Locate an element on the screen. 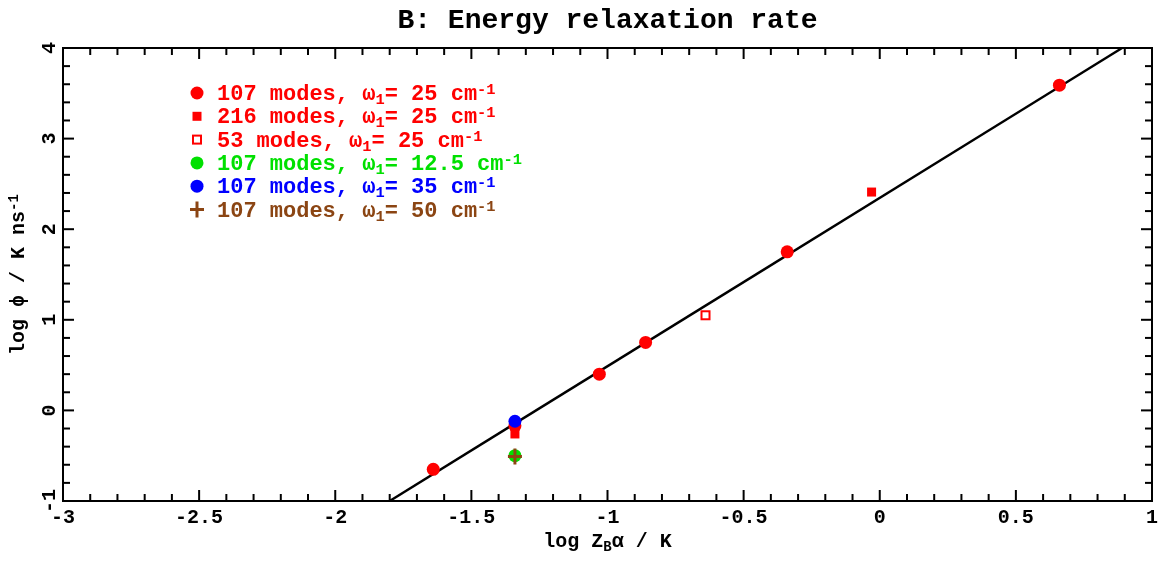 This screenshot has height=562, width=1174. x-tick-label: -2 is located at coordinates (335, 517).